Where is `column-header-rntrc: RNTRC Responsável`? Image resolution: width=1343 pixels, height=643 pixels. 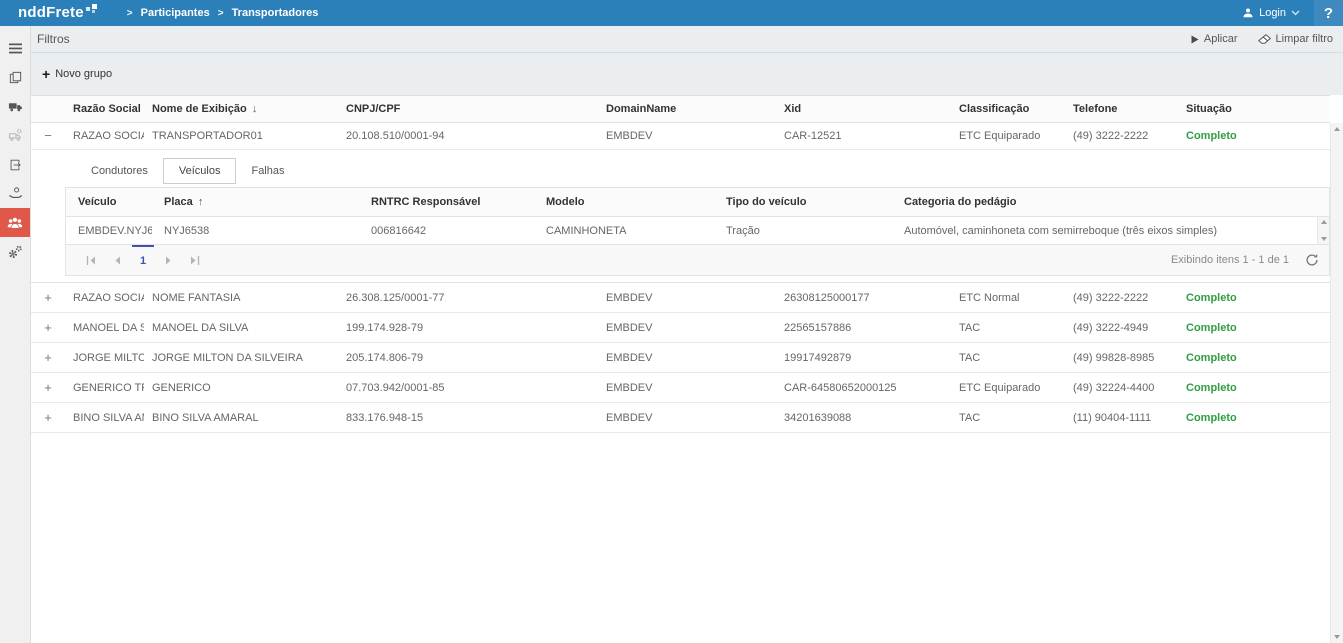 column-header-rntrc: RNTRC Responsável is located at coordinates (426, 202).